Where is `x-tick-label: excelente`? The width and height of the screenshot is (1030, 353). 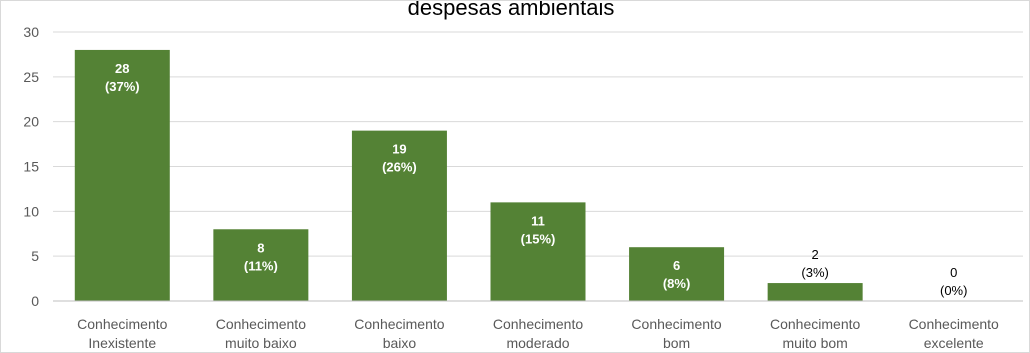
x-tick-label: excelente is located at coordinates (954, 343).